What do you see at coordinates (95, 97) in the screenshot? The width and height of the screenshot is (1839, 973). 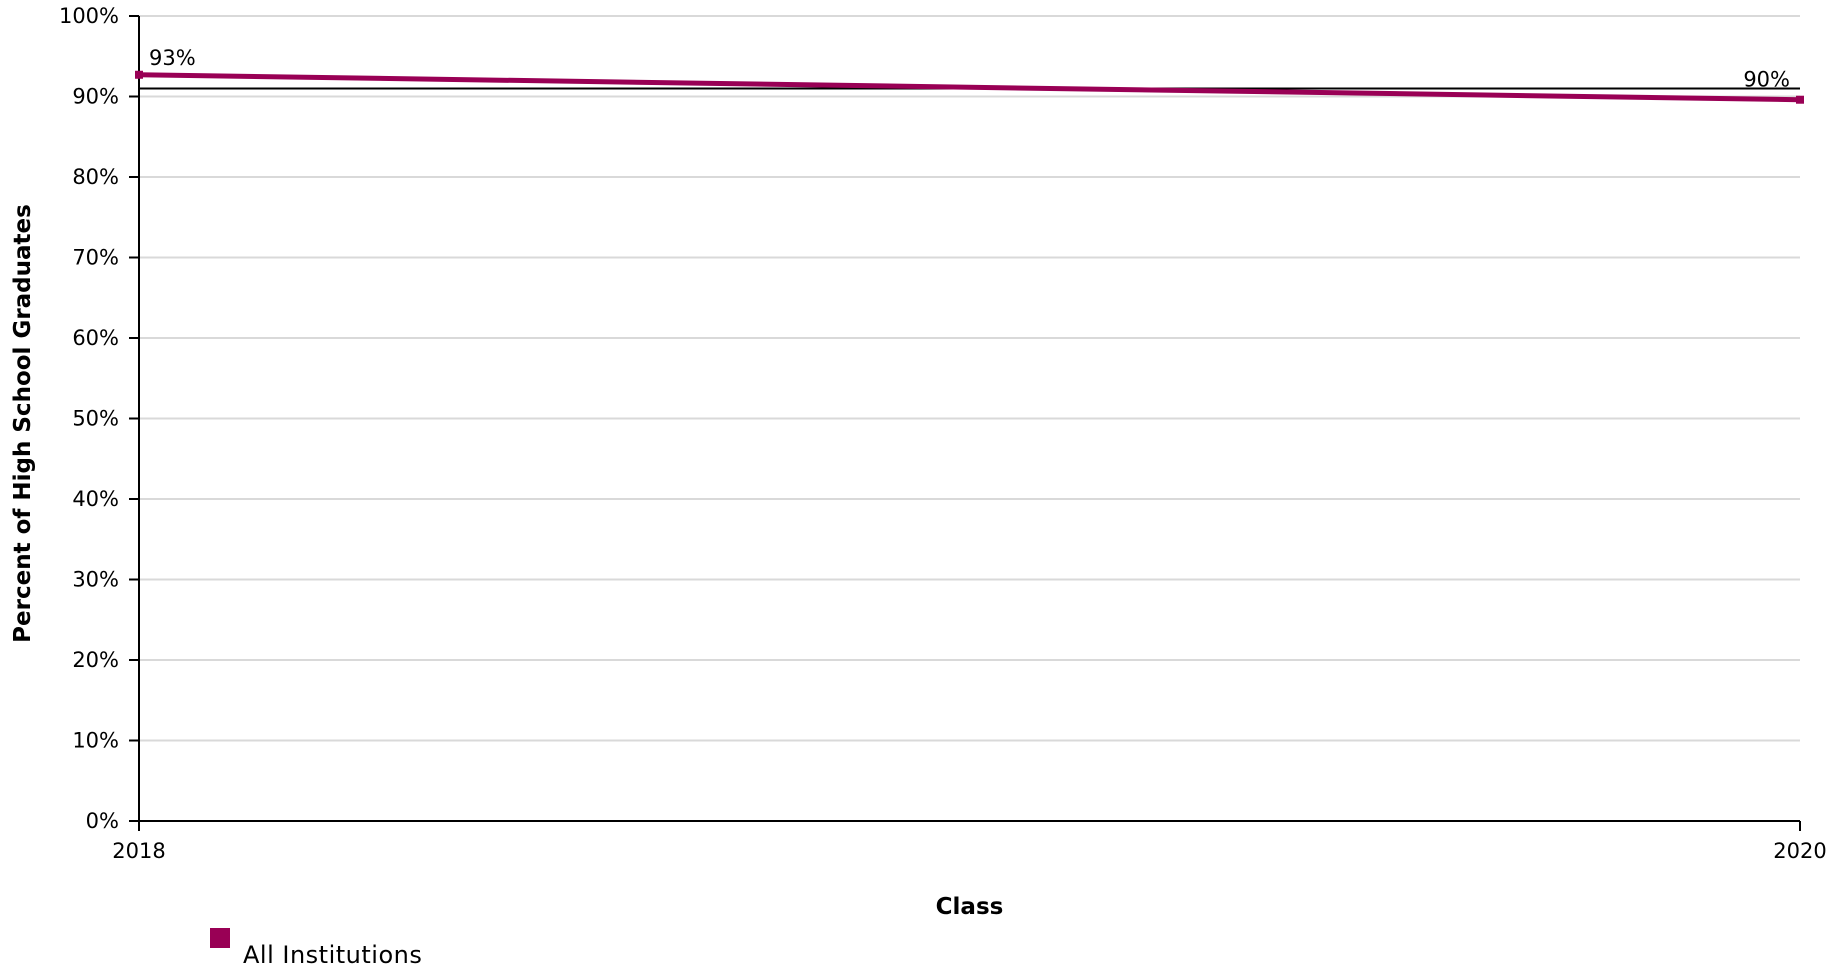 I see `y-tick-label: 90%` at bounding box center [95, 97].